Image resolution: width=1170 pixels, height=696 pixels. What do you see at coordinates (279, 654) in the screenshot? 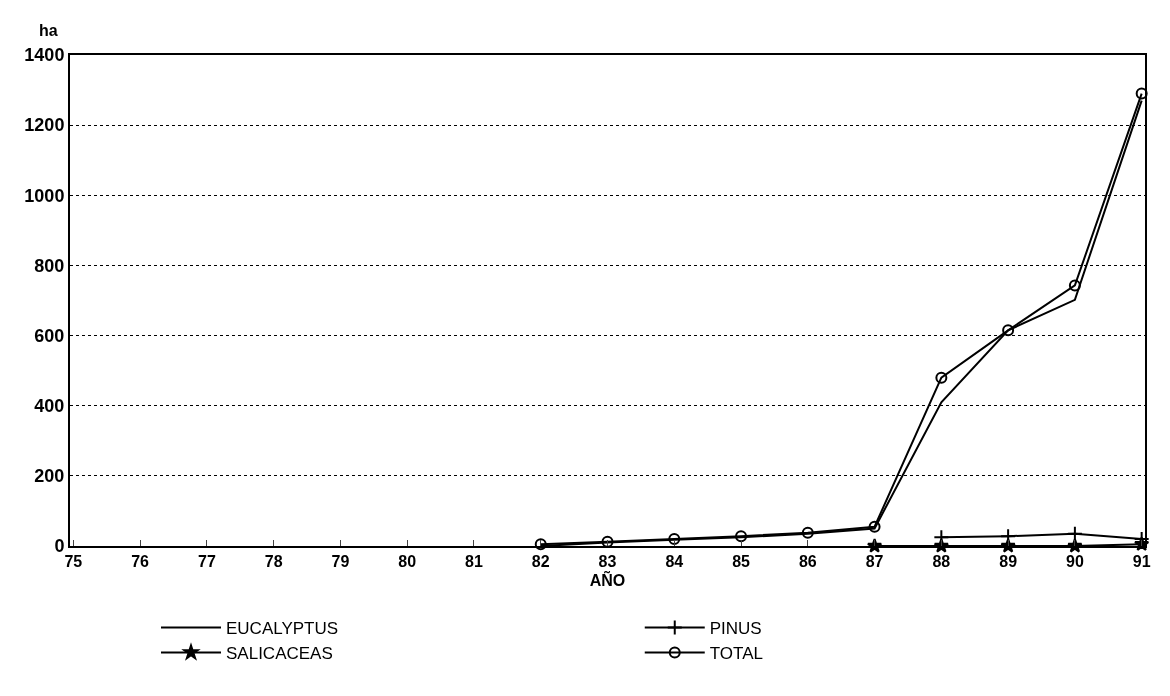
I see `legend-label: SALICACEAS` at bounding box center [279, 654].